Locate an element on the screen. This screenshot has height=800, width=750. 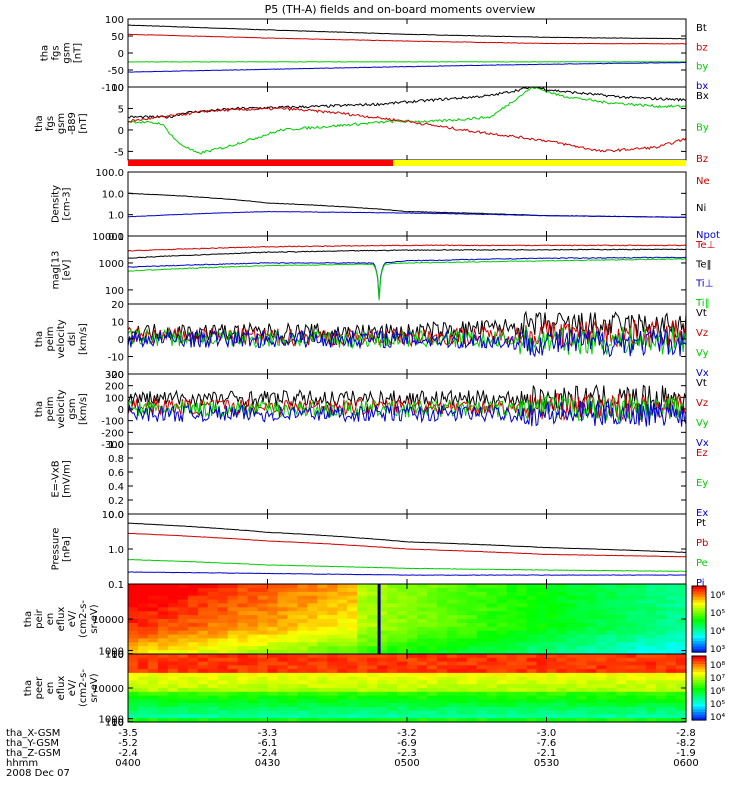
series-line-Te⊥ is located at coordinates (407, 248).